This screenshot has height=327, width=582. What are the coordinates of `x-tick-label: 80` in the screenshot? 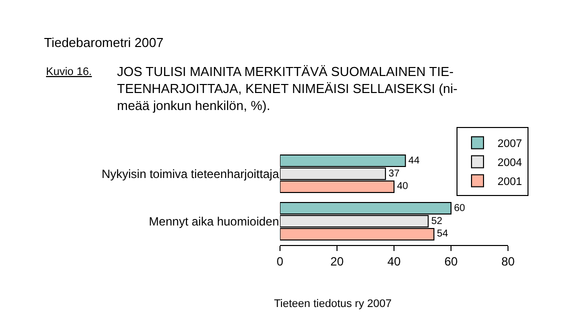 It's located at (508, 261).